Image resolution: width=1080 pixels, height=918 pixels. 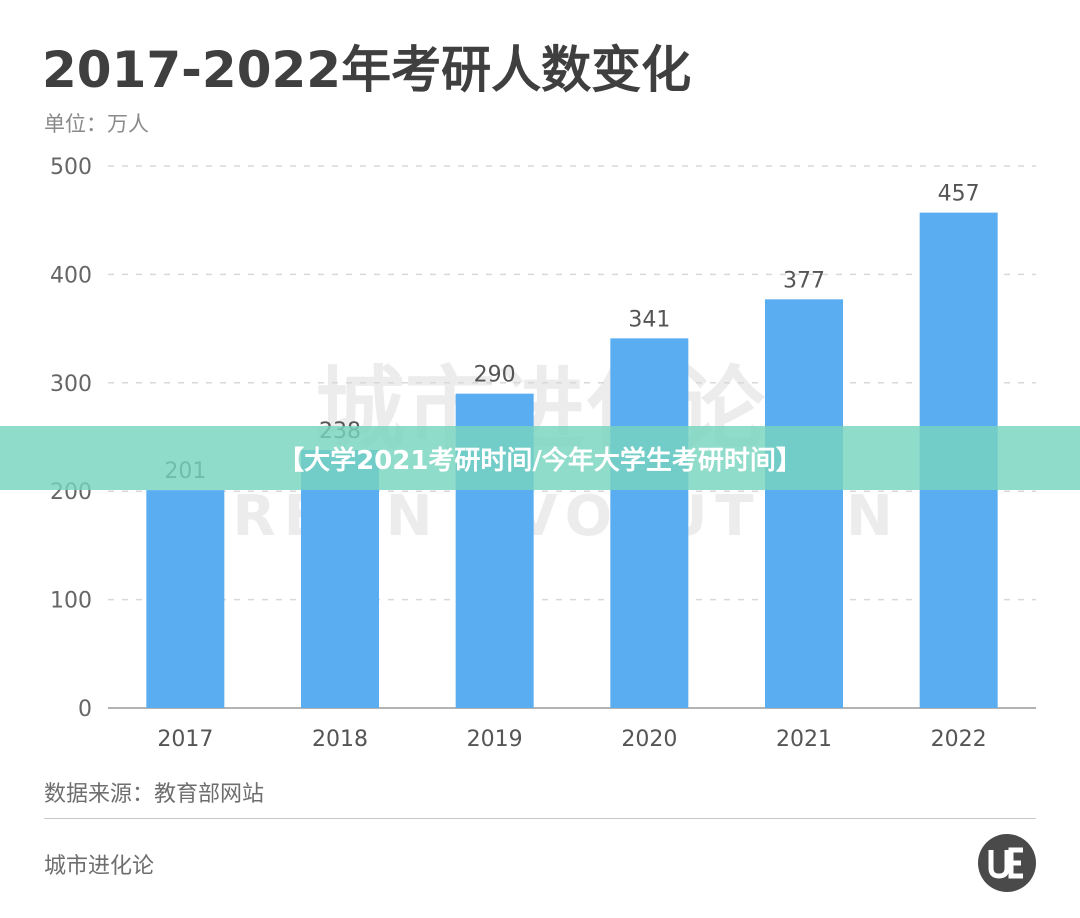 I want to click on x-tick-label: 2017, so click(x=185, y=739).